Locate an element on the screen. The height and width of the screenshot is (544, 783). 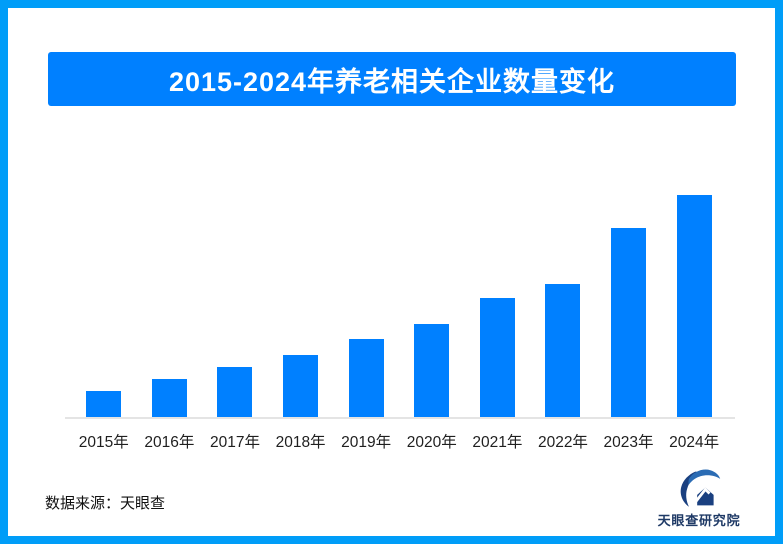
x-axis-label-2023年: 2023年 is located at coordinates (628, 442).